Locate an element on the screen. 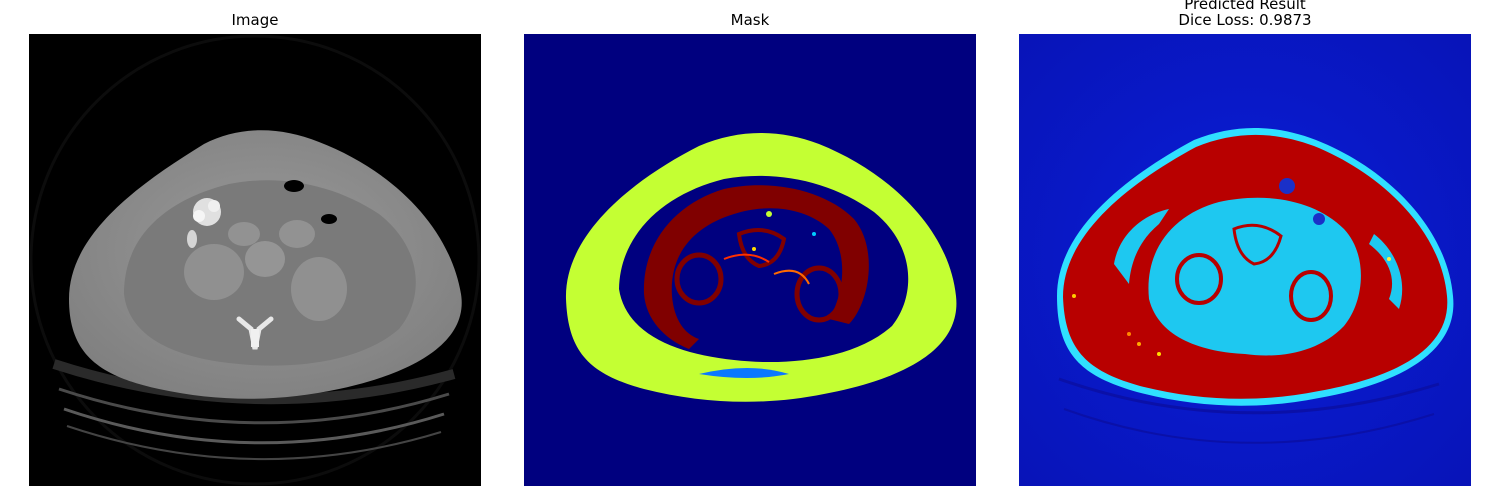 This screenshot has height=500, width=1500. image-panel-title: Image is located at coordinates (255, 20).